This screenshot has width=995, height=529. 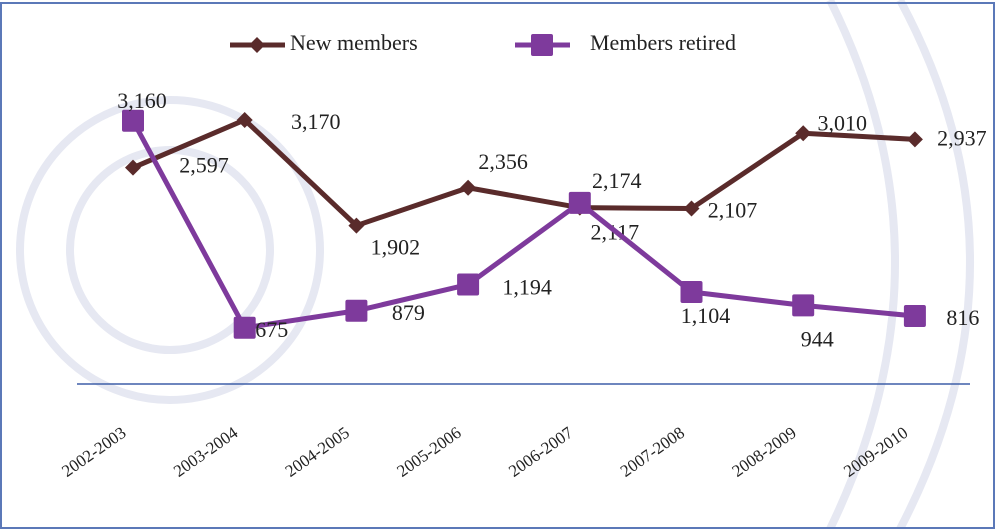 I want to click on value-label: 3,170, so click(x=316, y=121).